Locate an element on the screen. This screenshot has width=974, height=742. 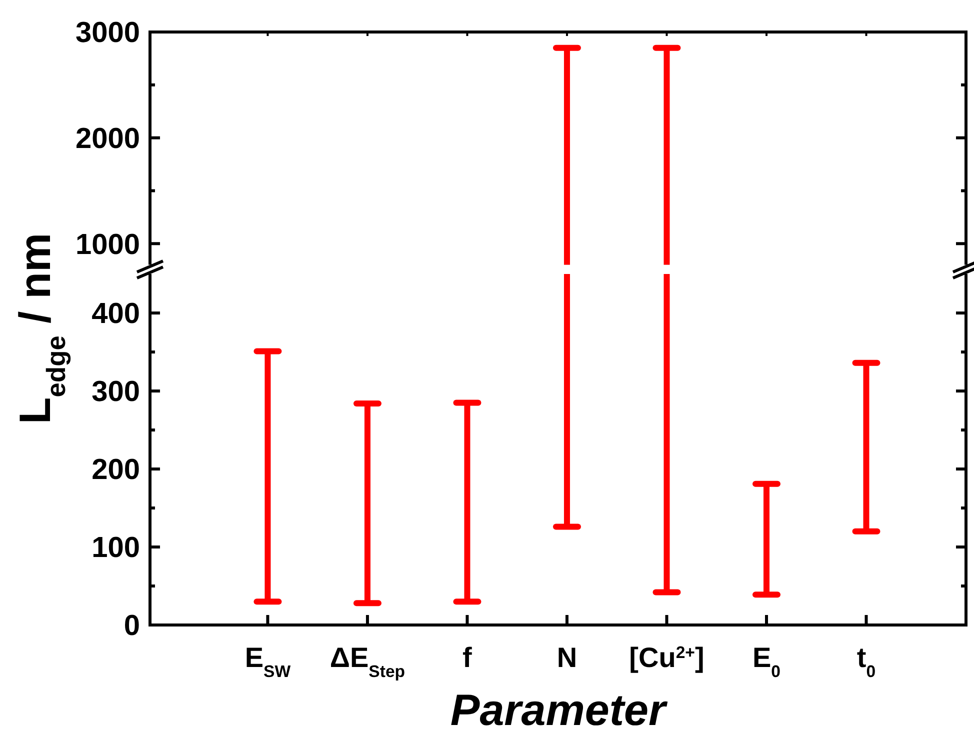
y-tick-label: 100 is located at coordinates (116, 548).